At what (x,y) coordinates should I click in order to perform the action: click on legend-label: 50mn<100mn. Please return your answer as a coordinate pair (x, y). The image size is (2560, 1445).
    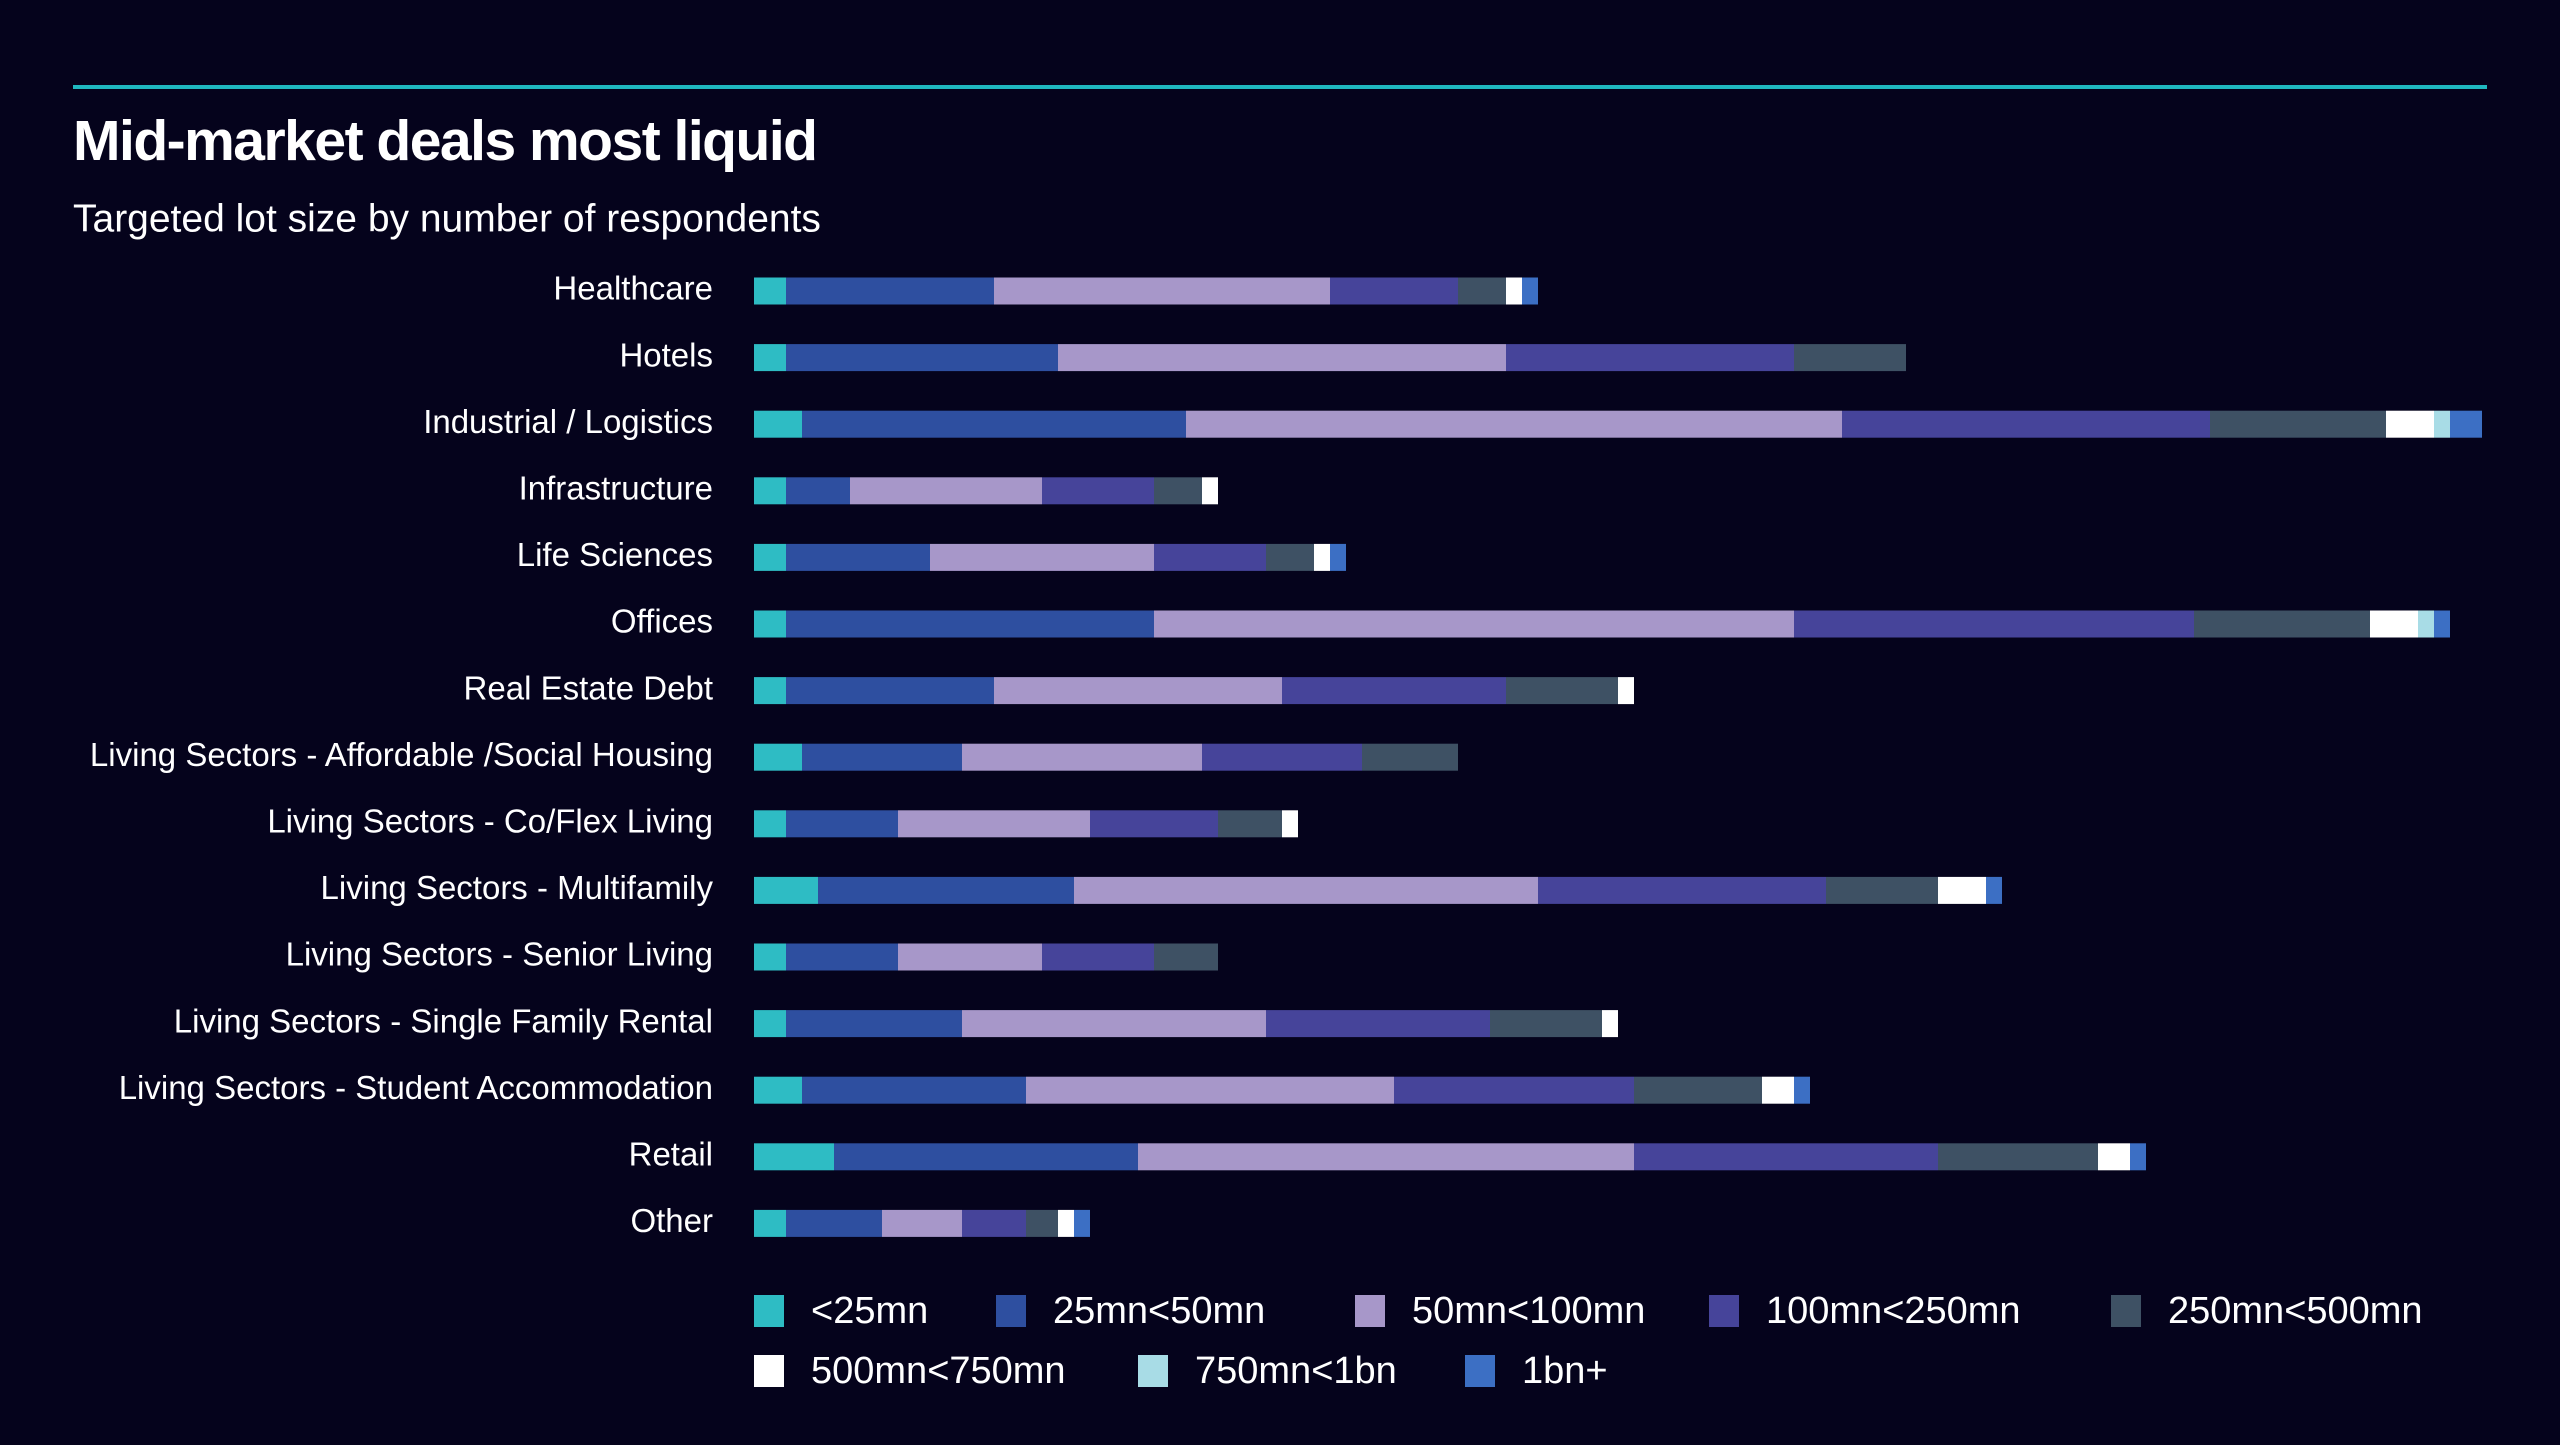
    Looking at the image, I should click on (1528, 1311).